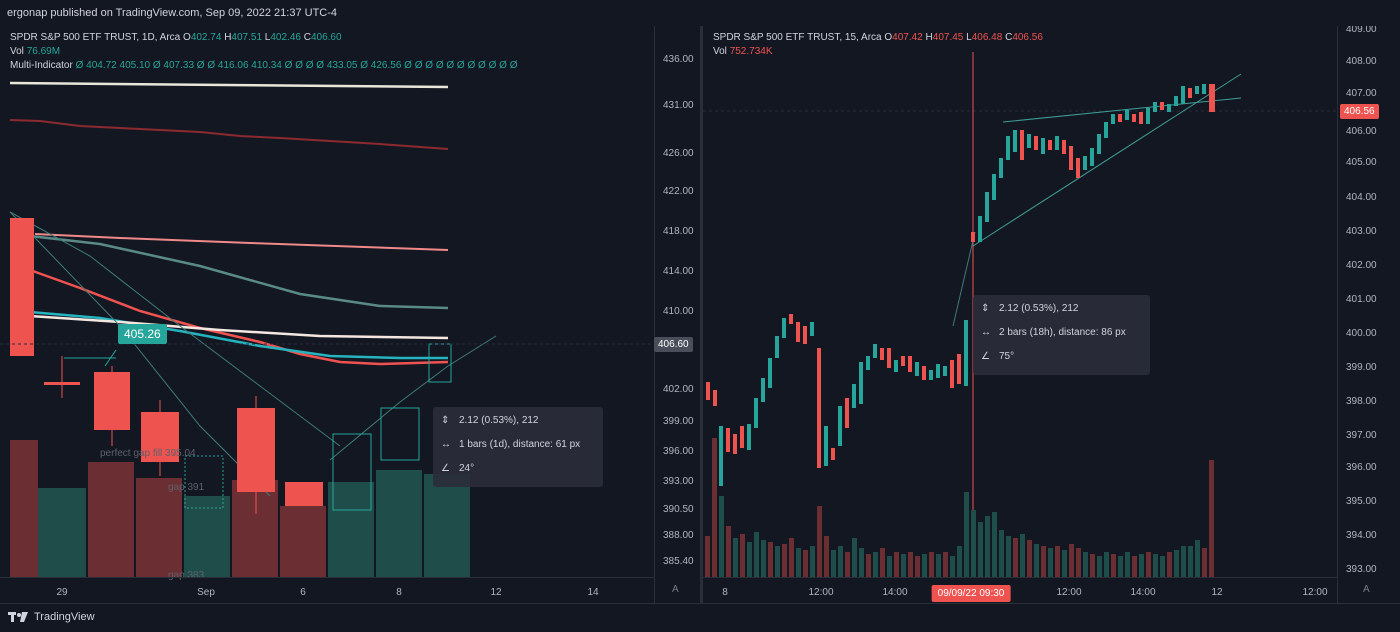  I want to click on right-legend-volume: Vol 752.734K, so click(743, 51).